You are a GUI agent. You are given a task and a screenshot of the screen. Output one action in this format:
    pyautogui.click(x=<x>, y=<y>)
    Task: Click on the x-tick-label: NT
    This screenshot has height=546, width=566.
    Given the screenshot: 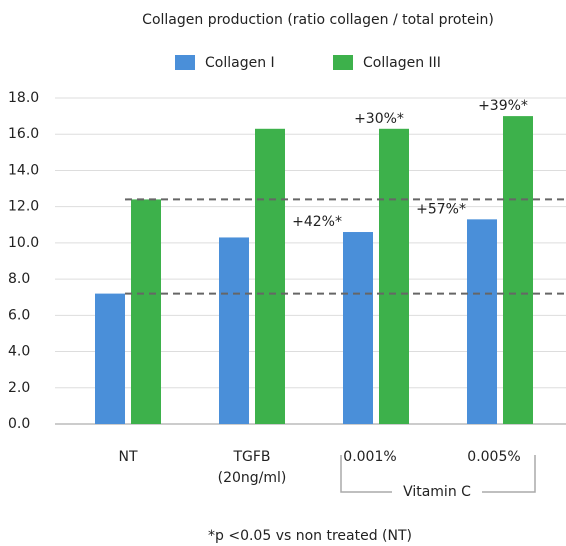 What is the action you would take?
    pyautogui.click(x=128, y=457)
    